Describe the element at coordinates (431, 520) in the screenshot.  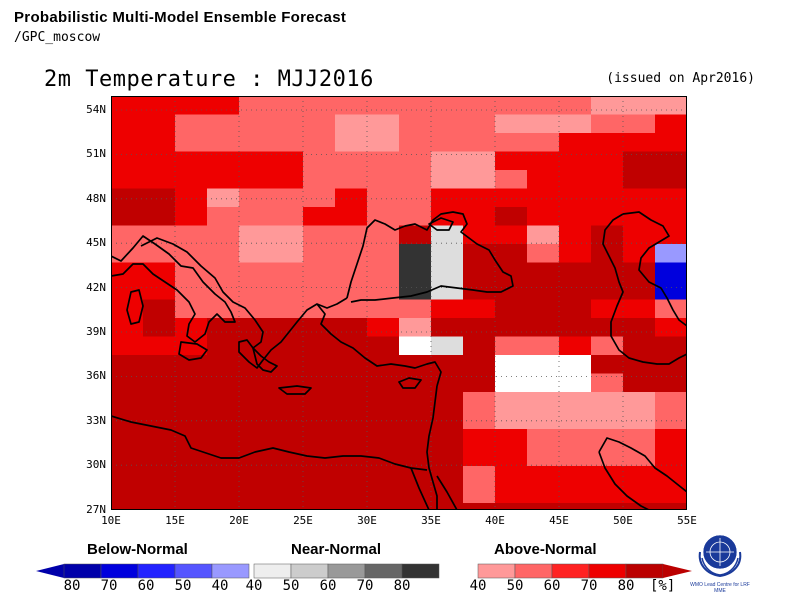
I see `longitude-label: 35E` at that location.